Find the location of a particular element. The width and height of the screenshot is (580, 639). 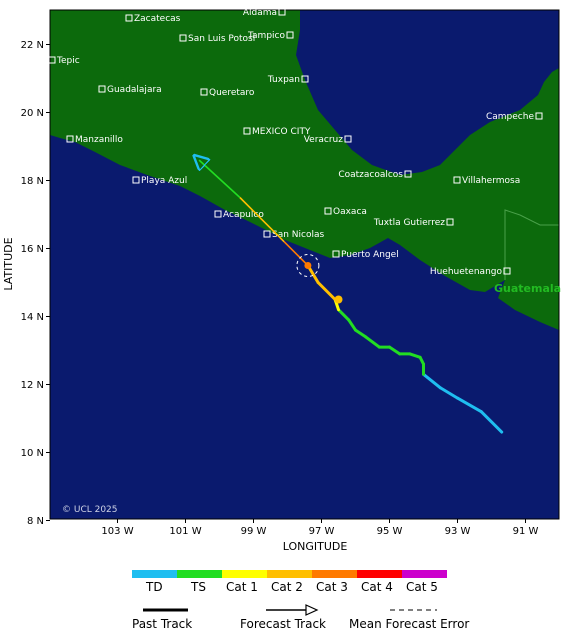

y-tick-label: 22 N is located at coordinates (32, 45).